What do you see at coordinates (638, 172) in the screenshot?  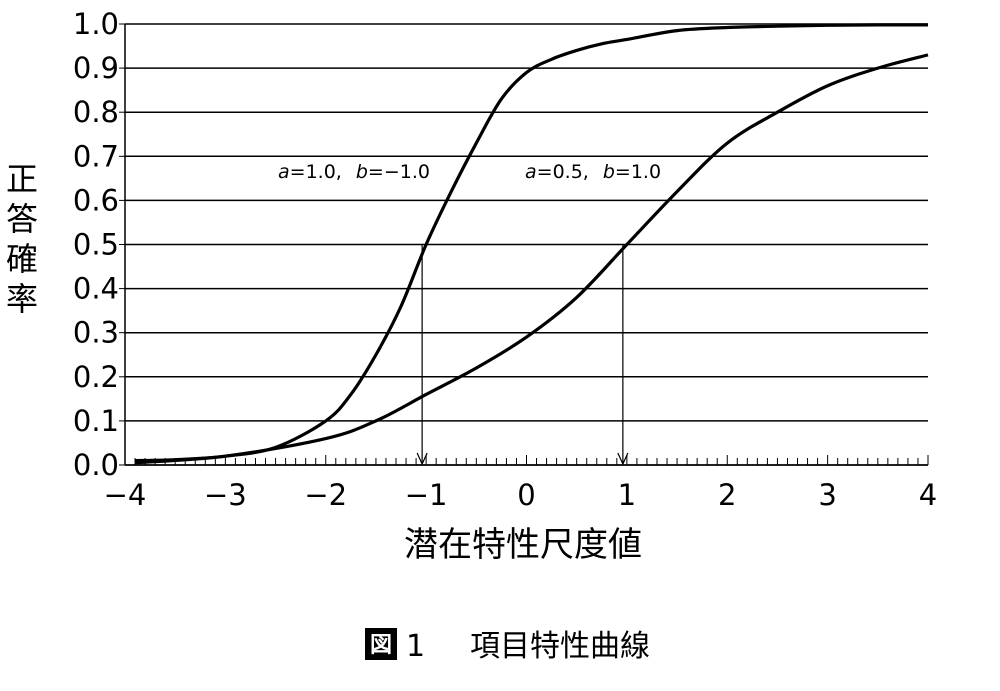 I see `series-2-b-value: =1.0` at bounding box center [638, 172].